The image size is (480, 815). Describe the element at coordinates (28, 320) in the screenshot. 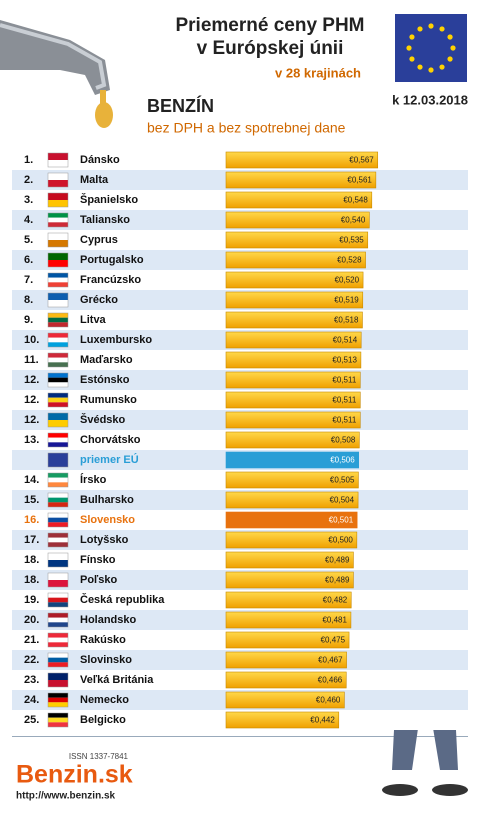

I see `rank: 9.` at that location.